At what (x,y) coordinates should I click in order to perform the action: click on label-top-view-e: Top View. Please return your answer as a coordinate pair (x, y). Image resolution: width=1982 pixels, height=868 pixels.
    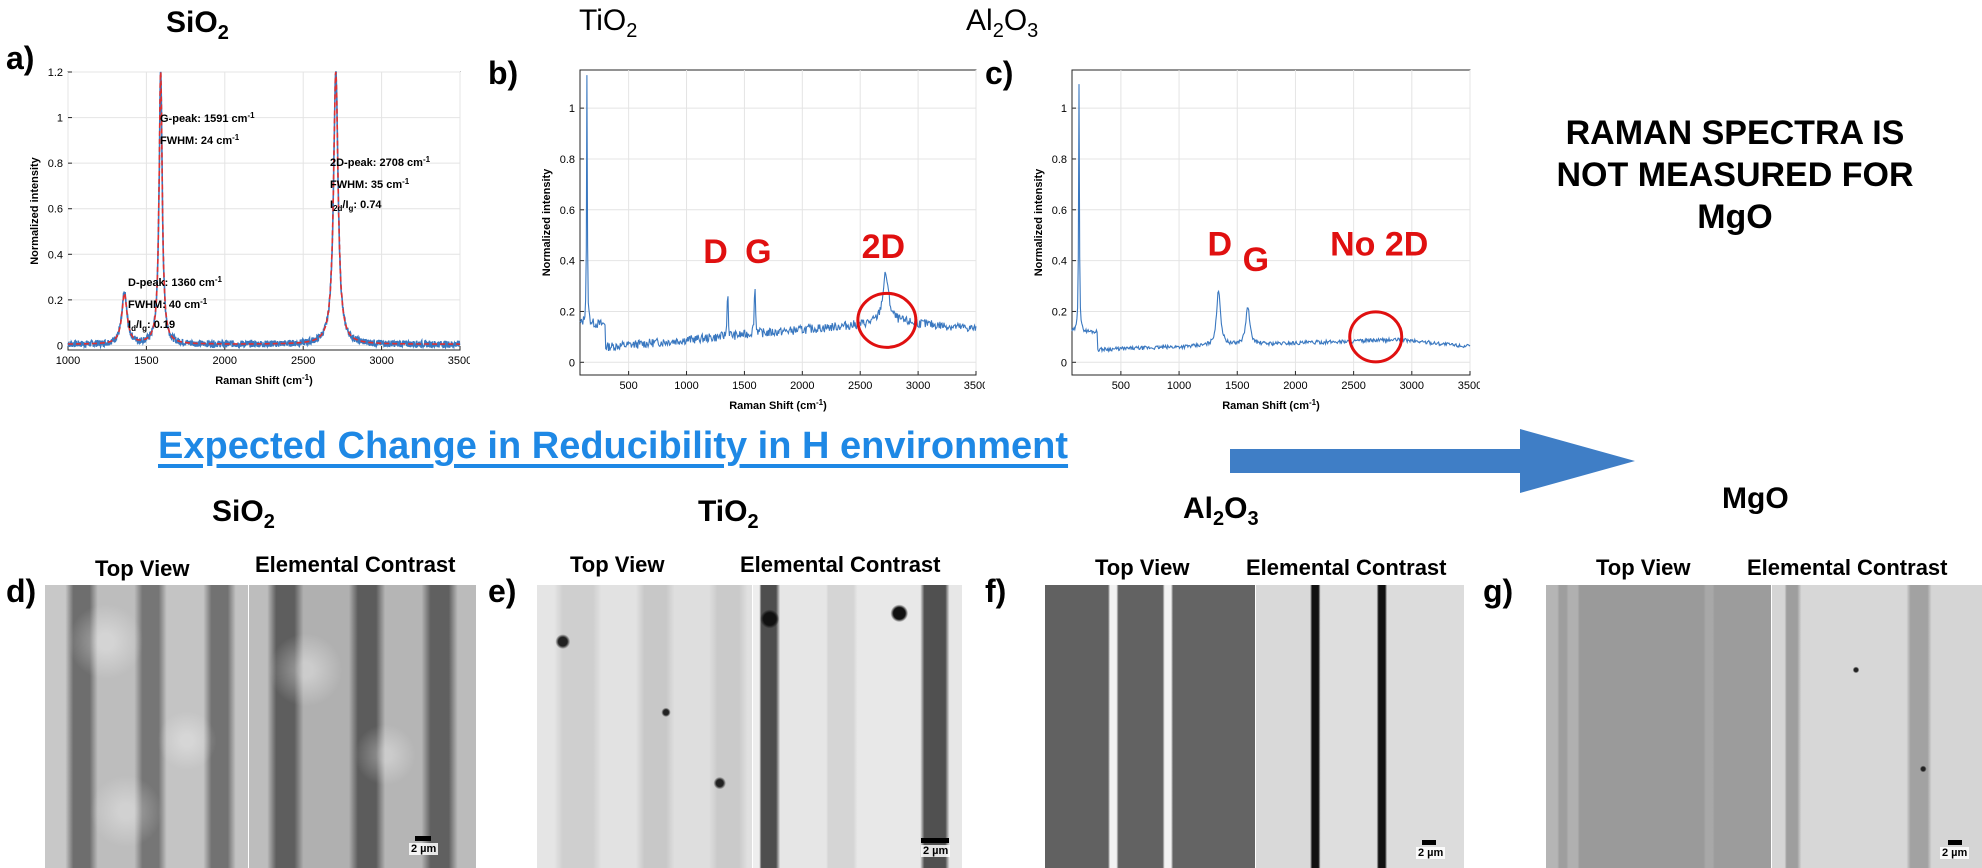
    Looking at the image, I should click on (617, 564).